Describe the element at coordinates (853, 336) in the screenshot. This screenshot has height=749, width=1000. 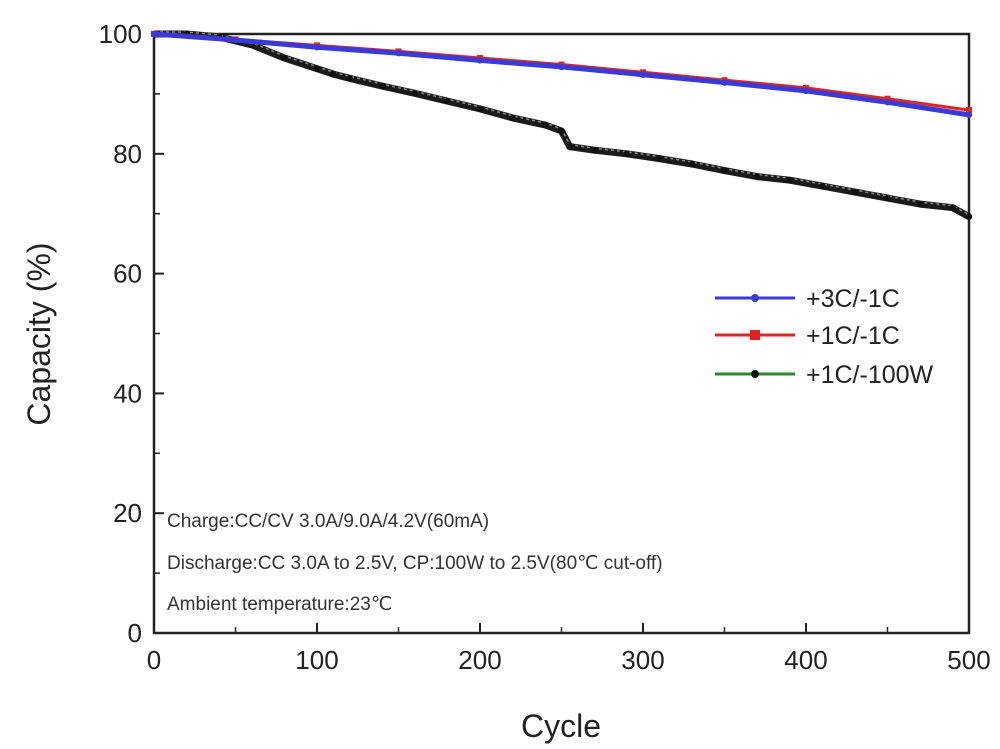
I see `legend-label-1c-1c: +1C/-1C` at that location.